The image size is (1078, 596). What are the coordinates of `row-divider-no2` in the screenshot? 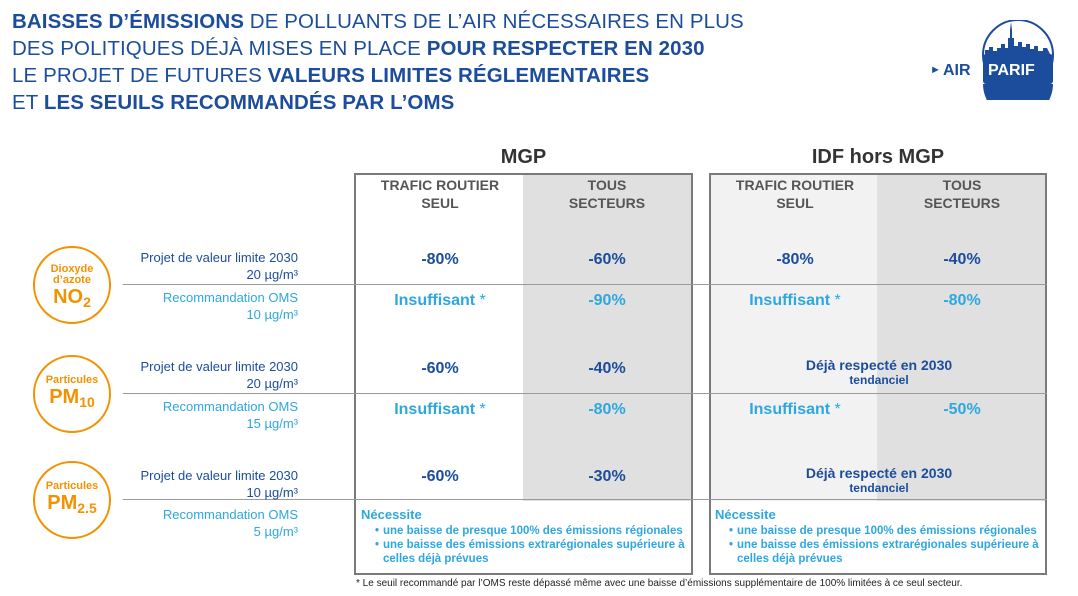 It's located at (585, 284).